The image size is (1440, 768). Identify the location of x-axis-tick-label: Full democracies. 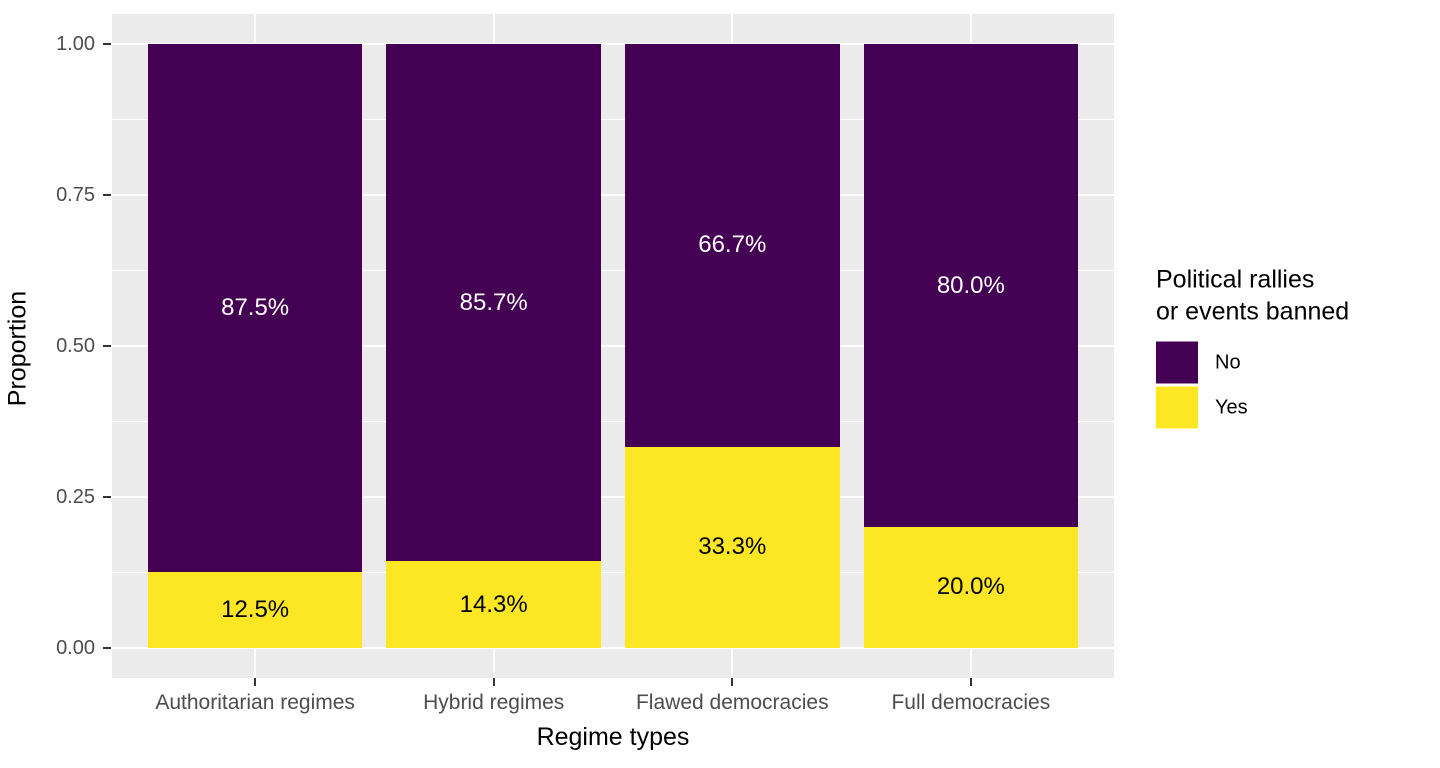
(971, 702).